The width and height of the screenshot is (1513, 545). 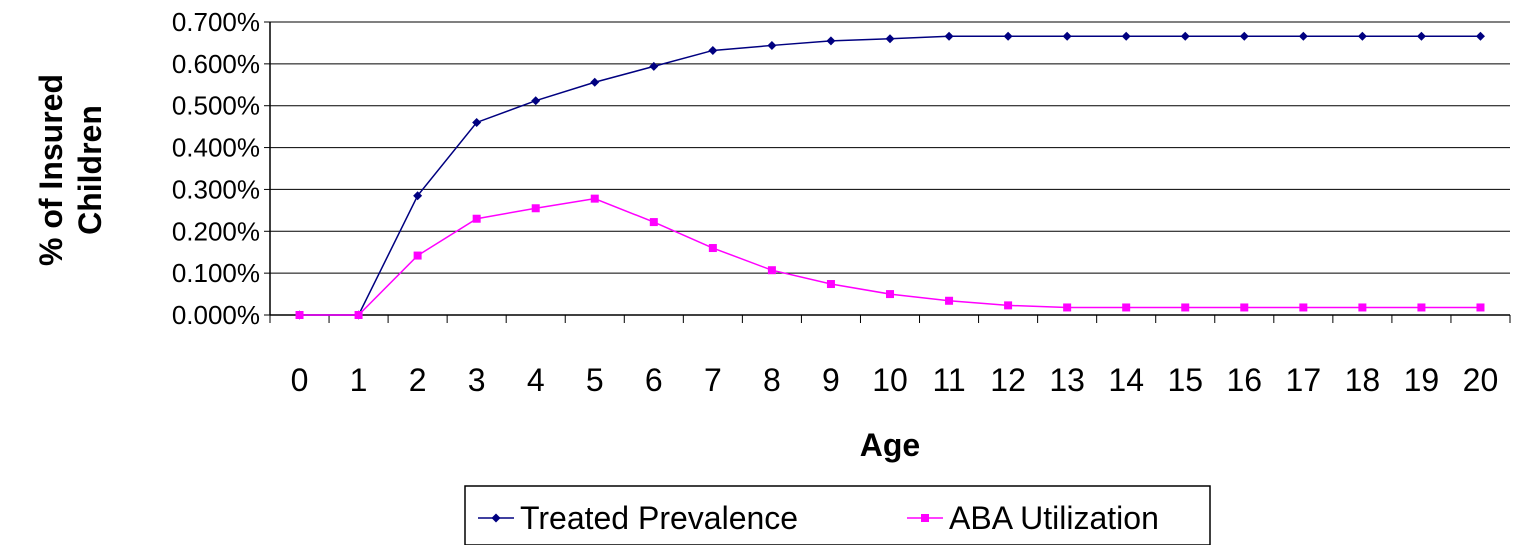 I want to click on x-tick-label: 1, so click(x=359, y=380).